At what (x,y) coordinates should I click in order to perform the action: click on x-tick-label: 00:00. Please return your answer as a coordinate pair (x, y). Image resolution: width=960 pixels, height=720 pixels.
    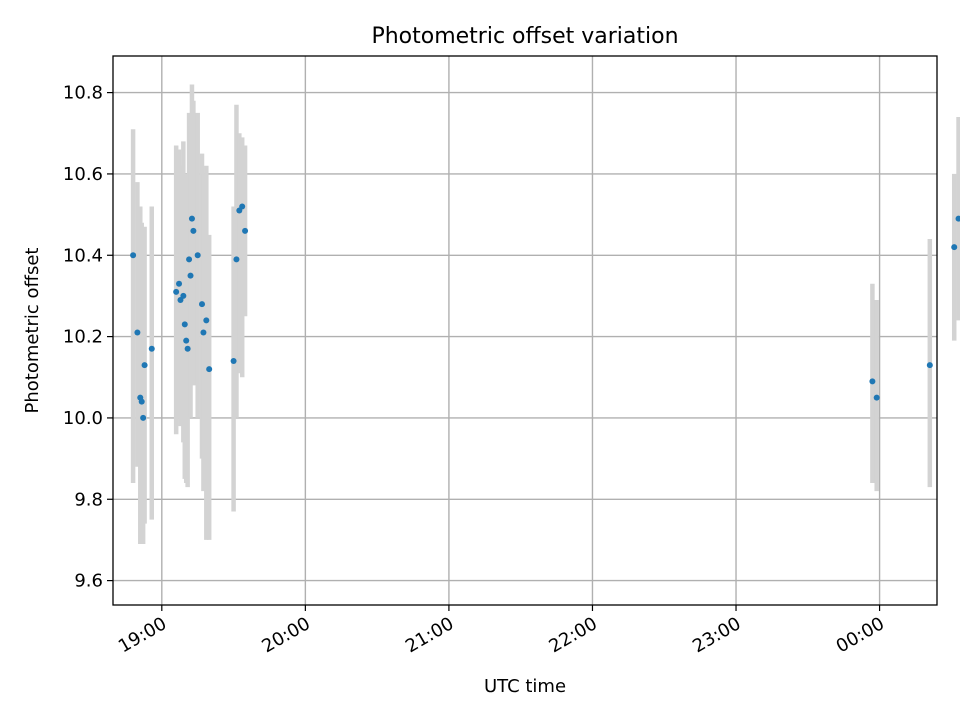
    Looking at the image, I should click on (860, 635).